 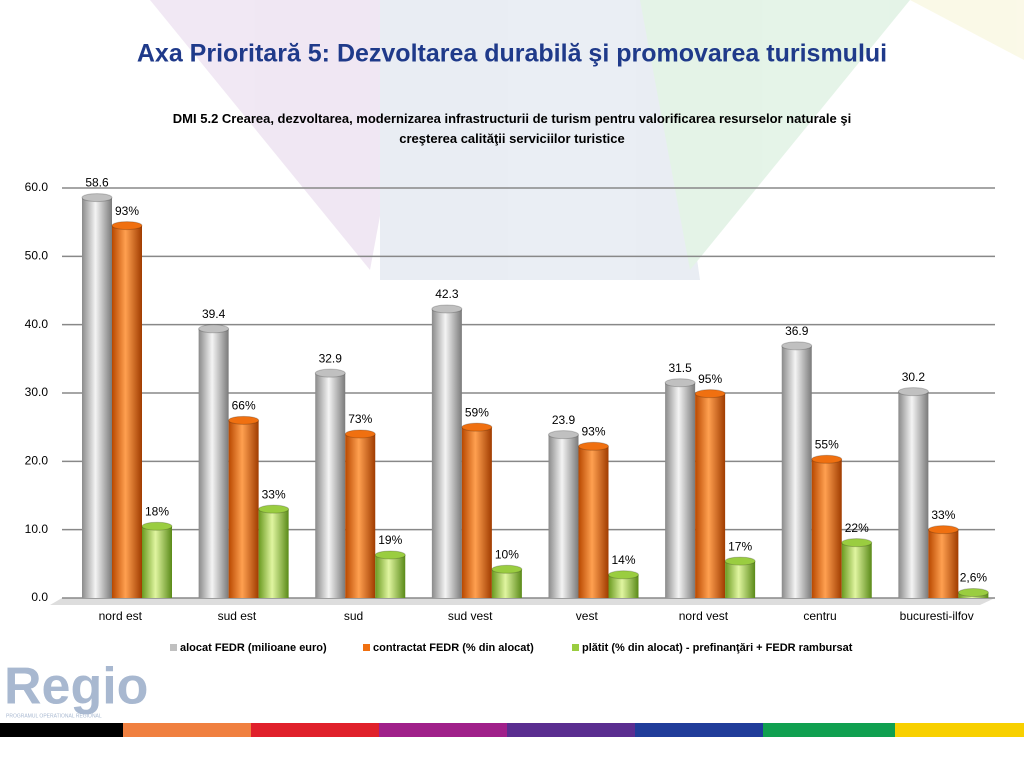 I want to click on x-tick-label: sud est, so click(x=237, y=616).